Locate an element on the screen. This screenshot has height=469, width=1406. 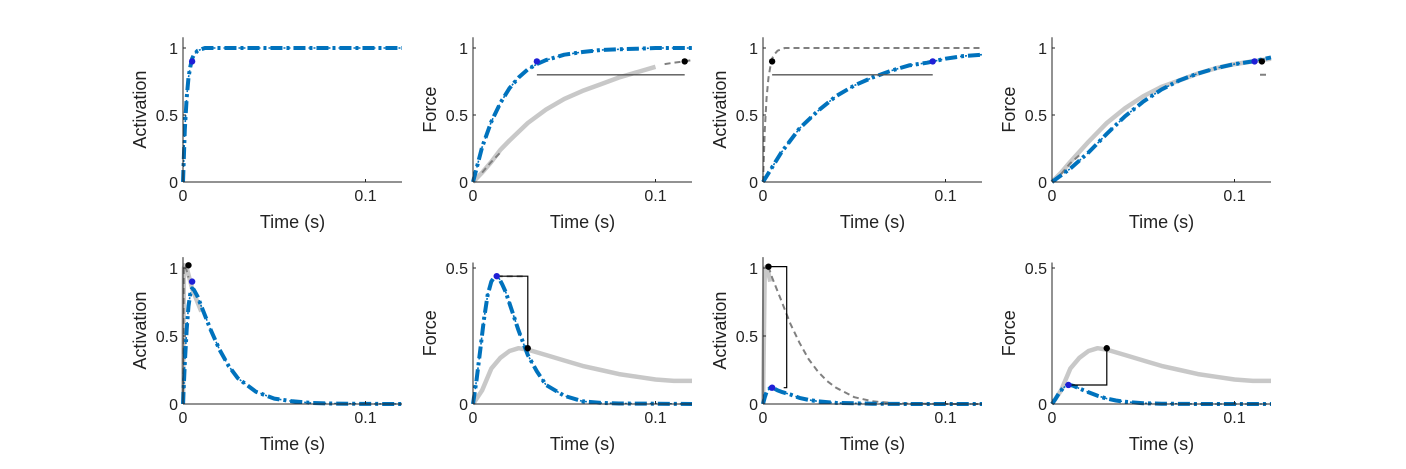
chart-panel-4: 0 0.1 0 0.5 1 Time (s) Force is located at coordinates (1135, 134).